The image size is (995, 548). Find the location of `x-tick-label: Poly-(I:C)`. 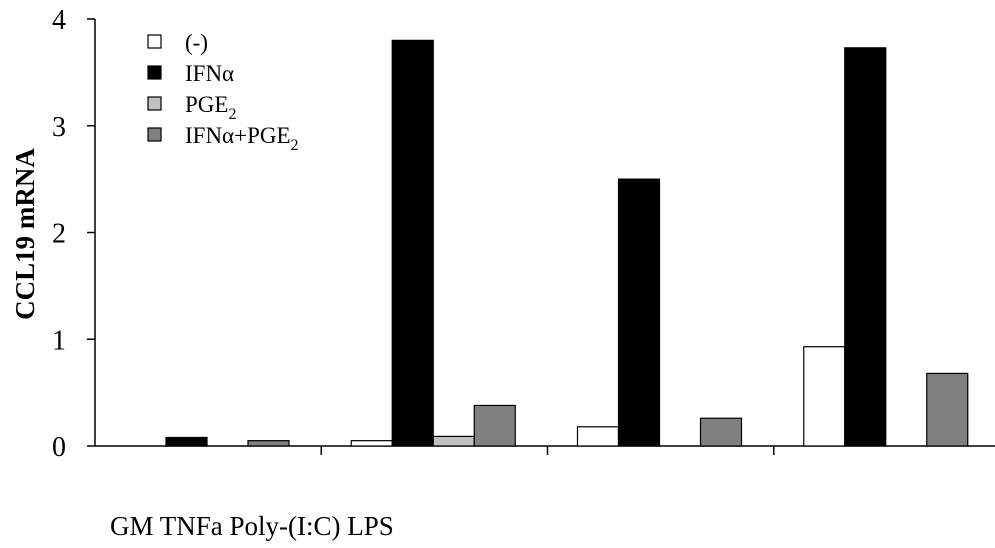

x-tick-label: Poly-(I:C) is located at coordinates (285, 526).